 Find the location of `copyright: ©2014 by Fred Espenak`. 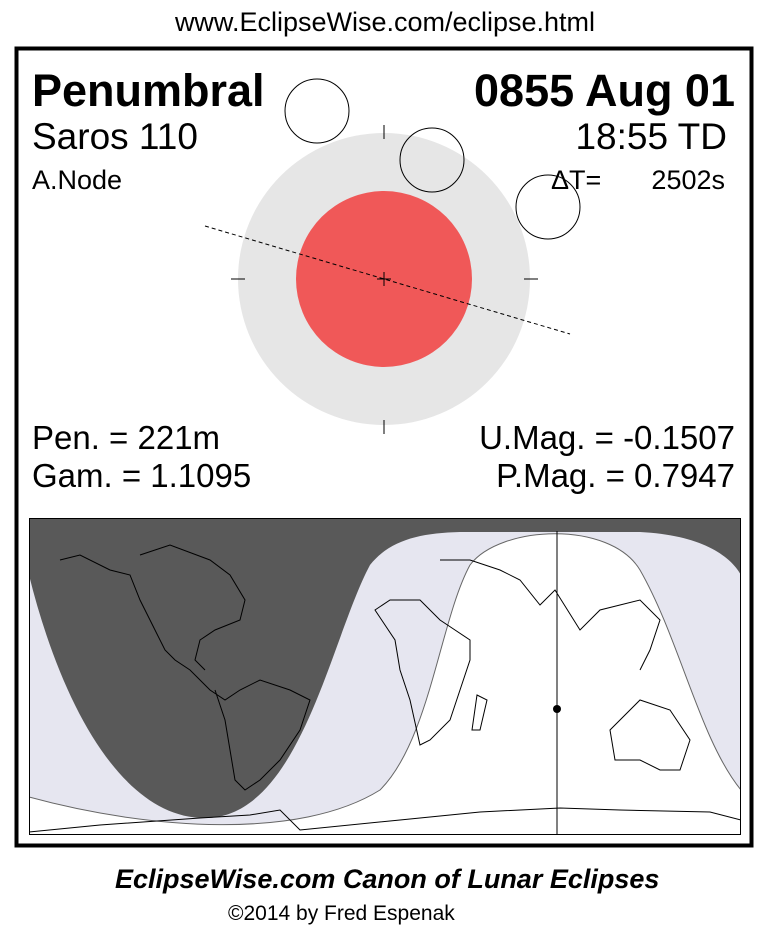

copyright: ©2014 by Fred Espenak is located at coordinates (341, 913).